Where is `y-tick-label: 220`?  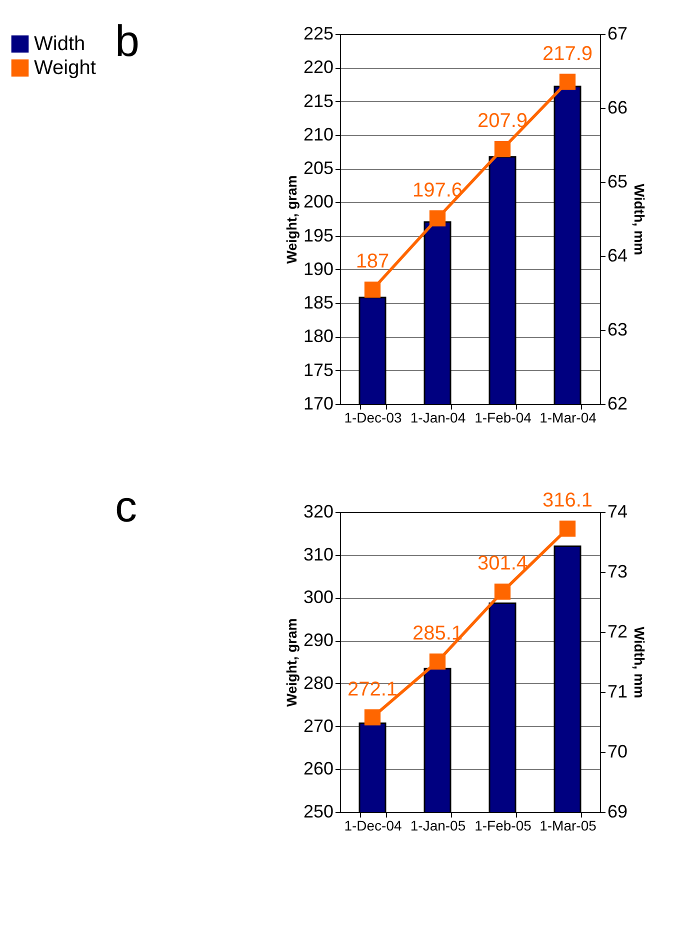
y-tick-label: 220 is located at coordinates (318, 67).